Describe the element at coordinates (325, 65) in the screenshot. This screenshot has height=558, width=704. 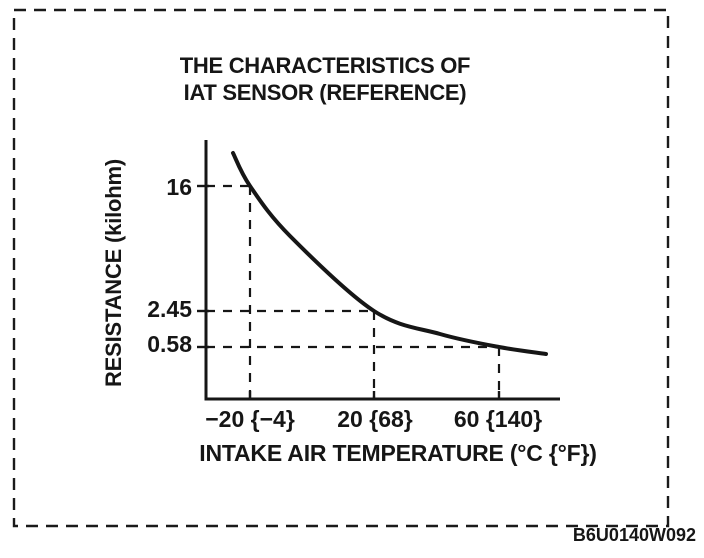
I see `chart-title-line-1: THE CHARACTERISTICS OF` at that location.